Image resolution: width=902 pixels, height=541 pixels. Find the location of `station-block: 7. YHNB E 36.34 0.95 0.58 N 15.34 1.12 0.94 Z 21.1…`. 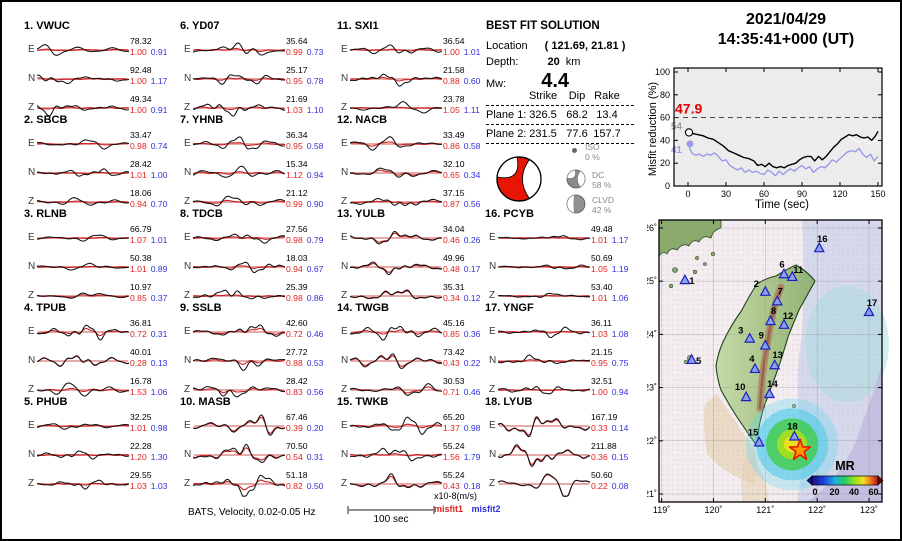

station-block: 7. YHNB E 36.34 0.95 0.58 N 15.34 1.12 0.94 Z 21.1… is located at coordinates (256, 161).